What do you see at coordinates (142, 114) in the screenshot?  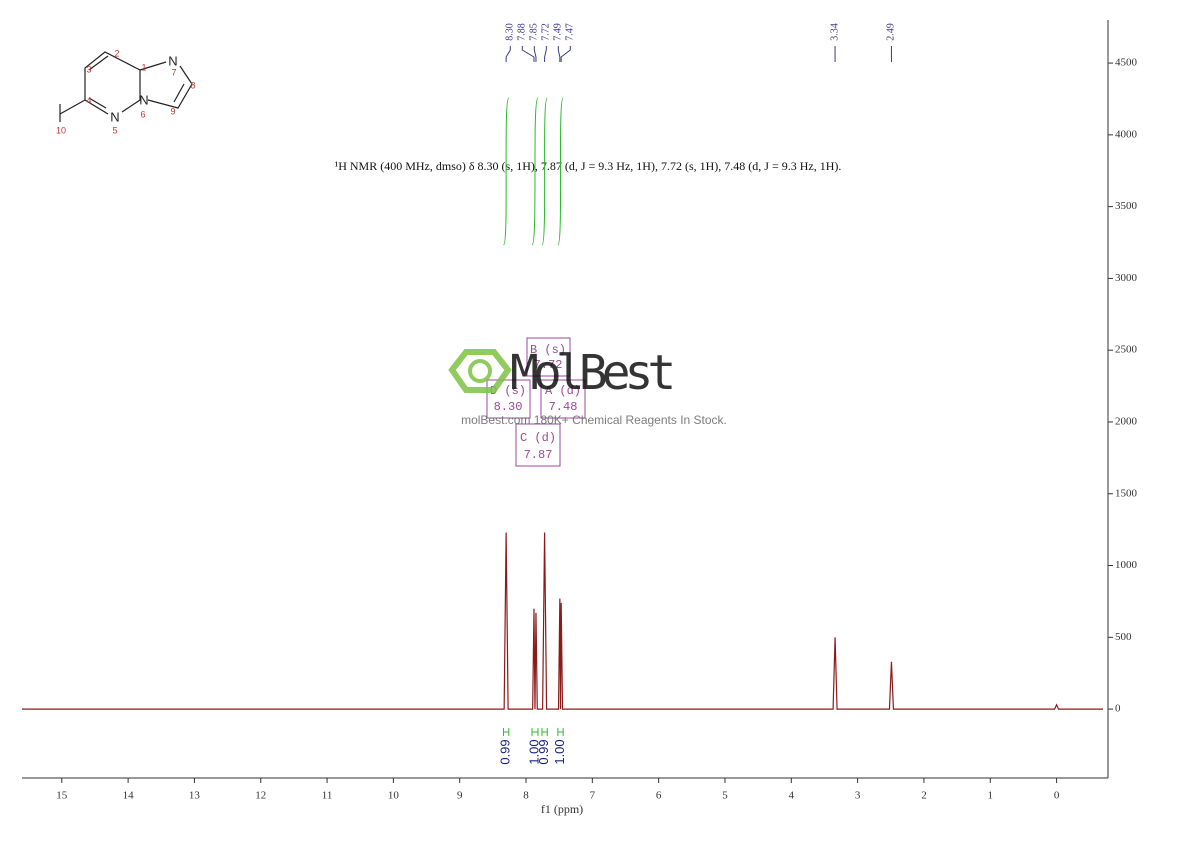 I see `atom-number: 6` at bounding box center [142, 114].